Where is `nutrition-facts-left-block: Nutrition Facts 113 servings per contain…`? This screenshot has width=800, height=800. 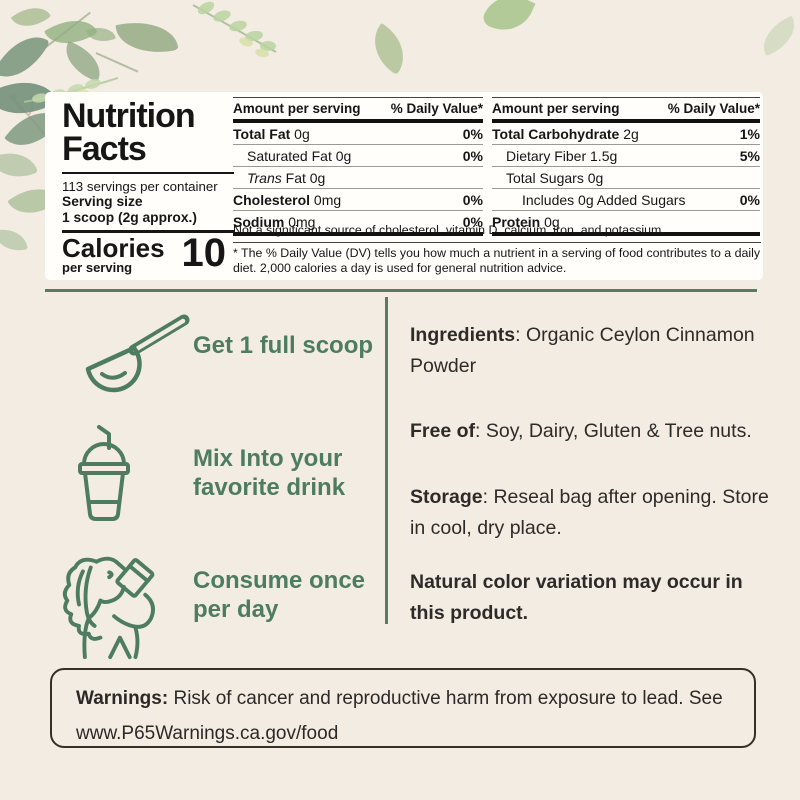
nutrition-facts-left-block: Nutrition Facts 113 servings per contain… is located at coordinates (148, 186).